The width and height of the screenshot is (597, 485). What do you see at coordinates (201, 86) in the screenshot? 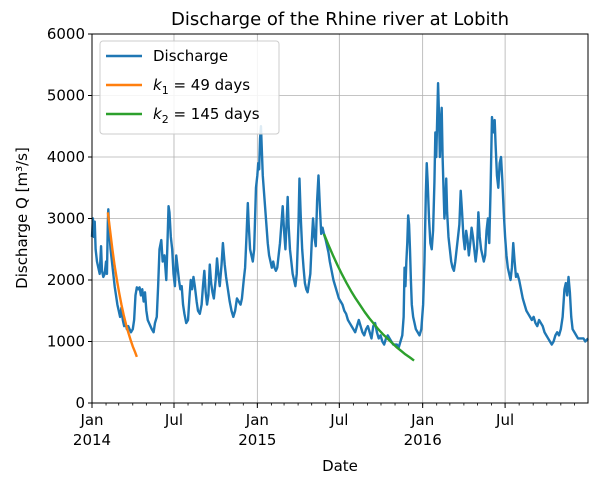
I see `legend-label: k1 = 49 days` at bounding box center [201, 86].